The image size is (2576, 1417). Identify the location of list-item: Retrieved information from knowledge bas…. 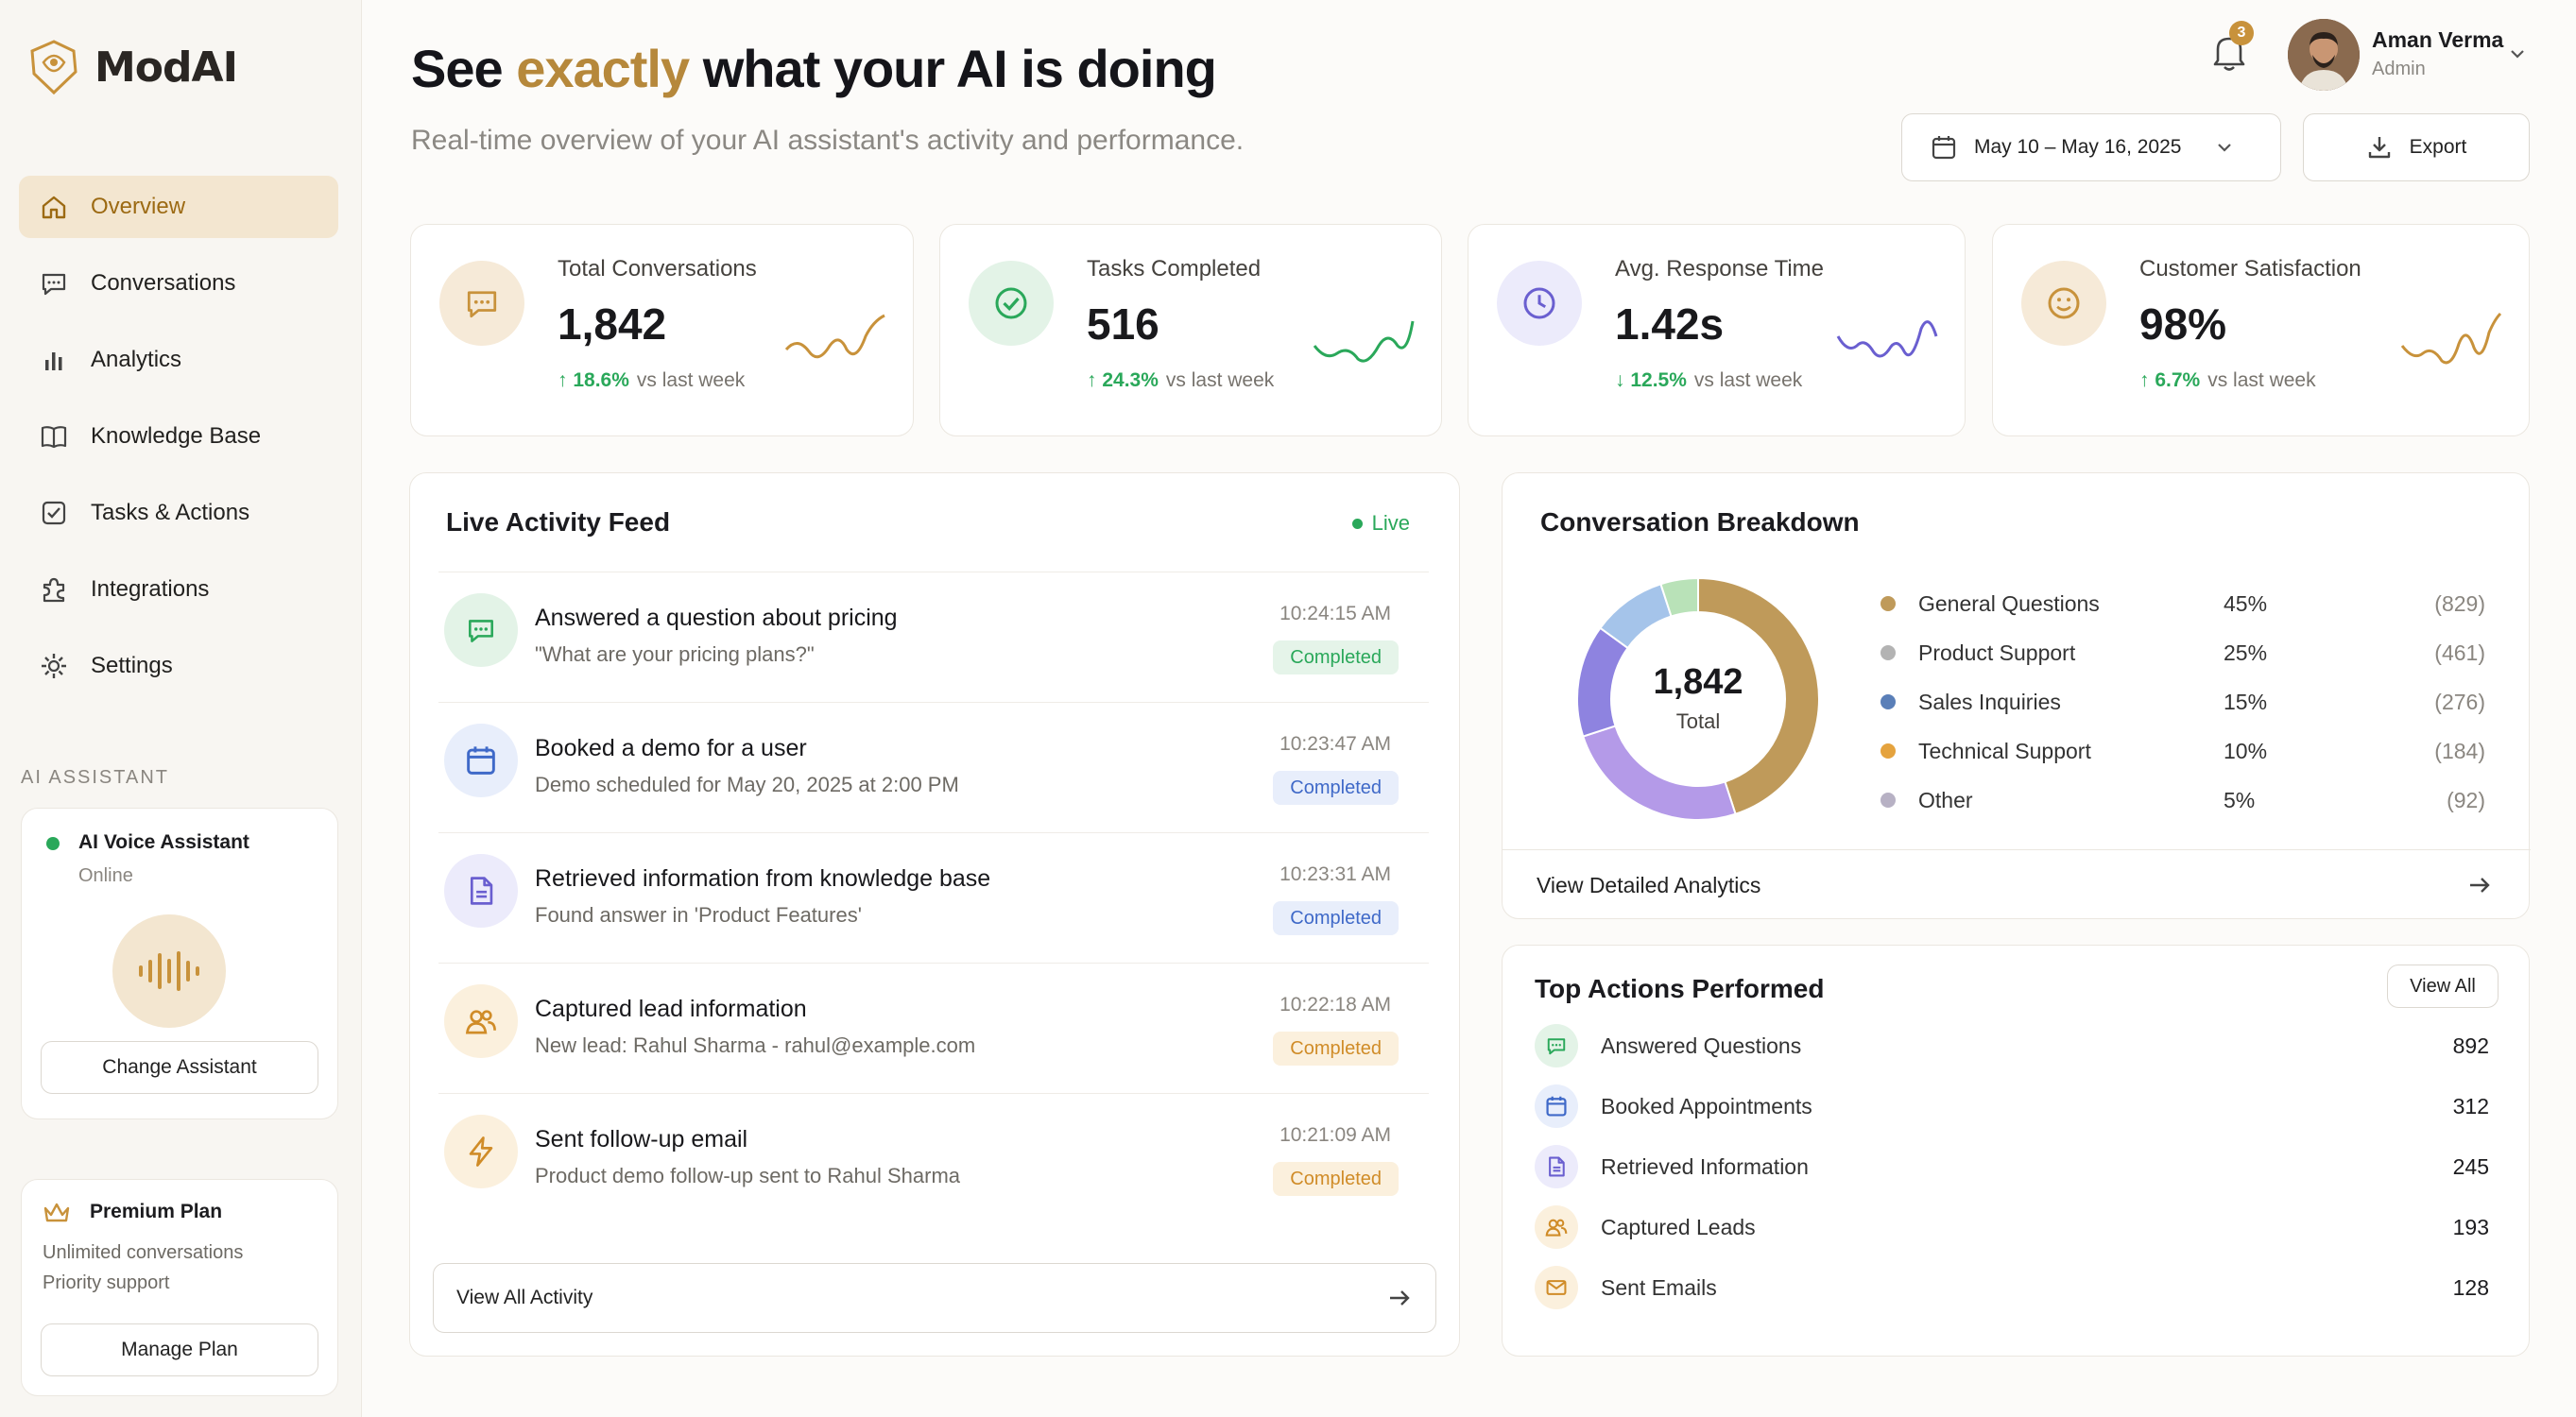
(933, 897).